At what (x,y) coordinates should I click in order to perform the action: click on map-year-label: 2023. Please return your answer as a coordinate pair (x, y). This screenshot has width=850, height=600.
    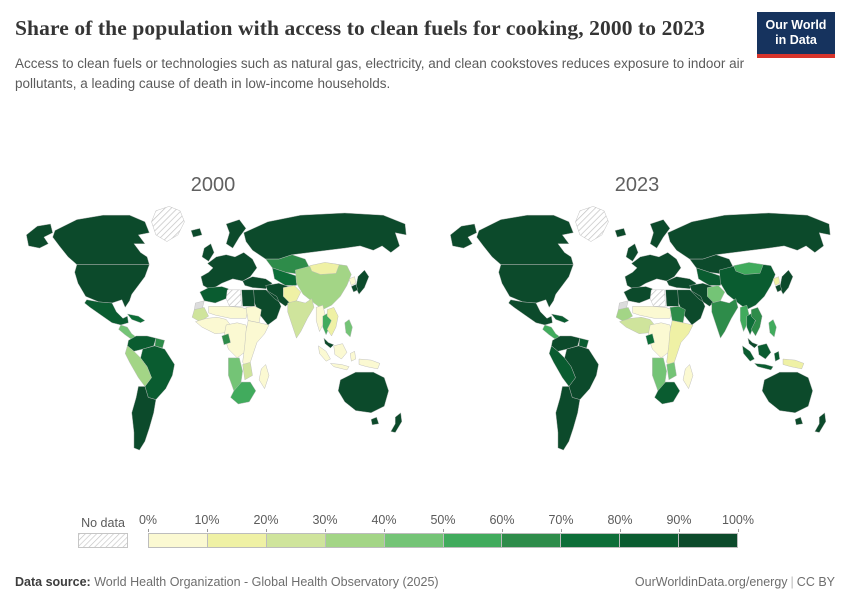
    Looking at the image, I should click on (637, 185).